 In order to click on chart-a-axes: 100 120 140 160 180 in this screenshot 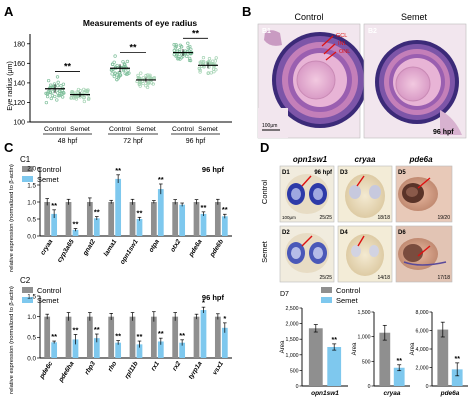, I will do `click(122, 80)`.